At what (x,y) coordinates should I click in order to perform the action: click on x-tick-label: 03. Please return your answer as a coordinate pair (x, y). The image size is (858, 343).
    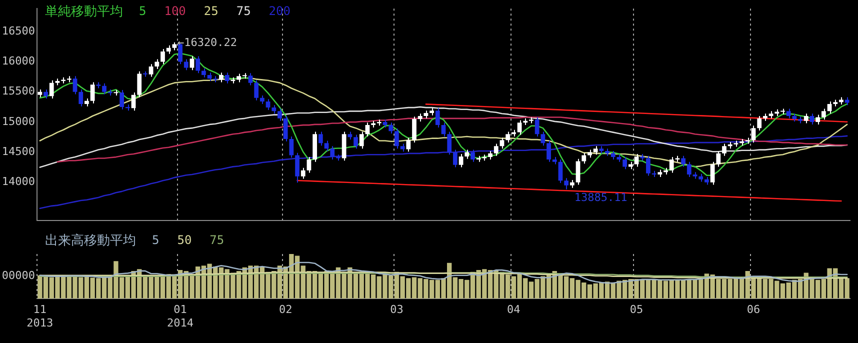
    Looking at the image, I should click on (397, 309).